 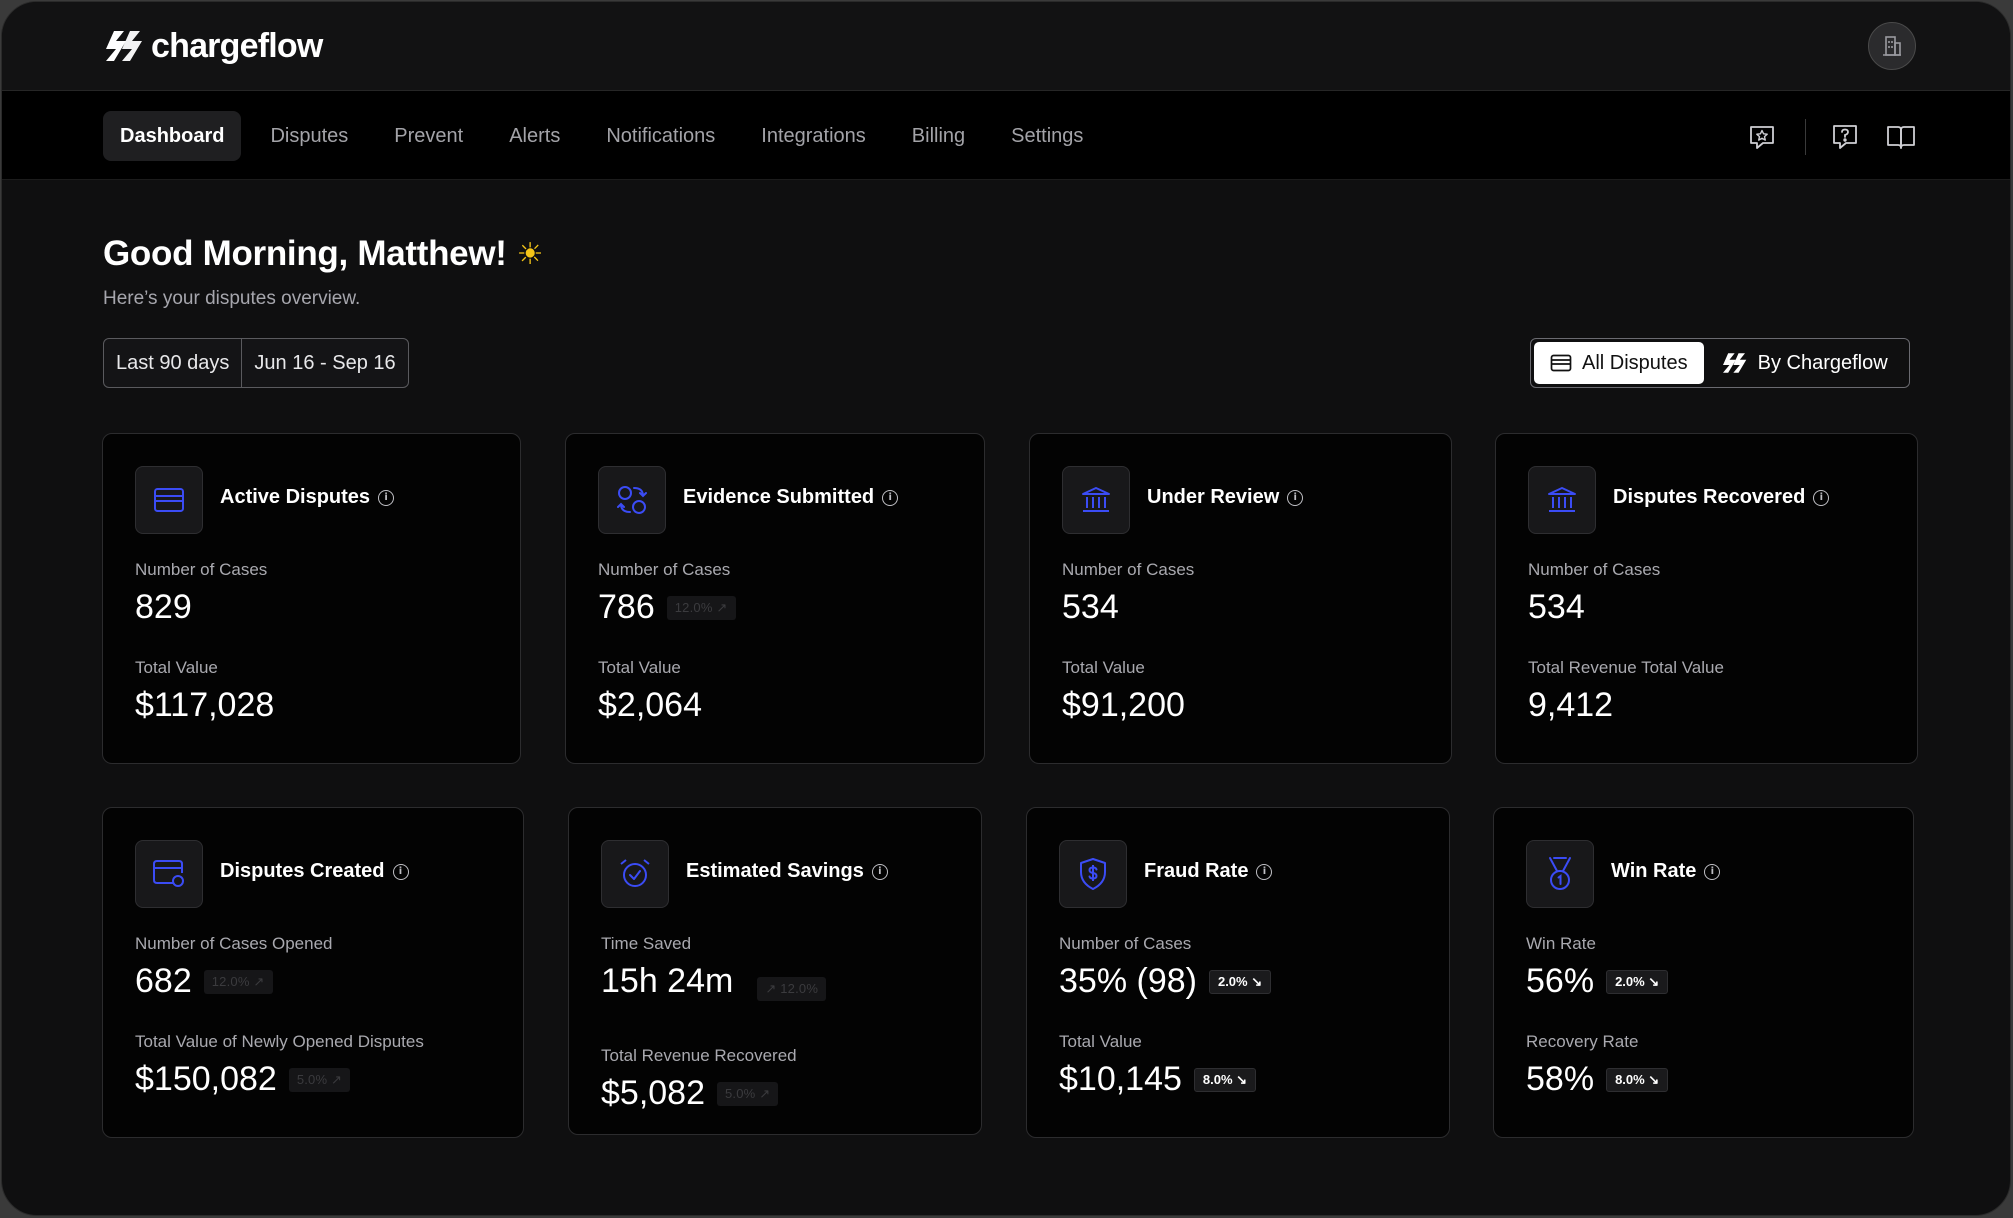 What do you see at coordinates (938, 136) in the screenshot?
I see `nav-billing: Billing` at bounding box center [938, 136].